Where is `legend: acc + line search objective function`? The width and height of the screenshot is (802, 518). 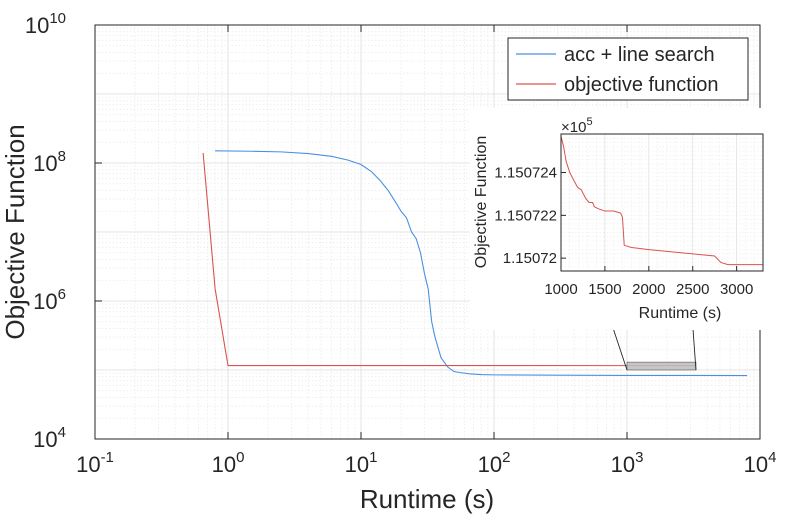
legend: acc + line search objective function is located at coordinates (628, 69).